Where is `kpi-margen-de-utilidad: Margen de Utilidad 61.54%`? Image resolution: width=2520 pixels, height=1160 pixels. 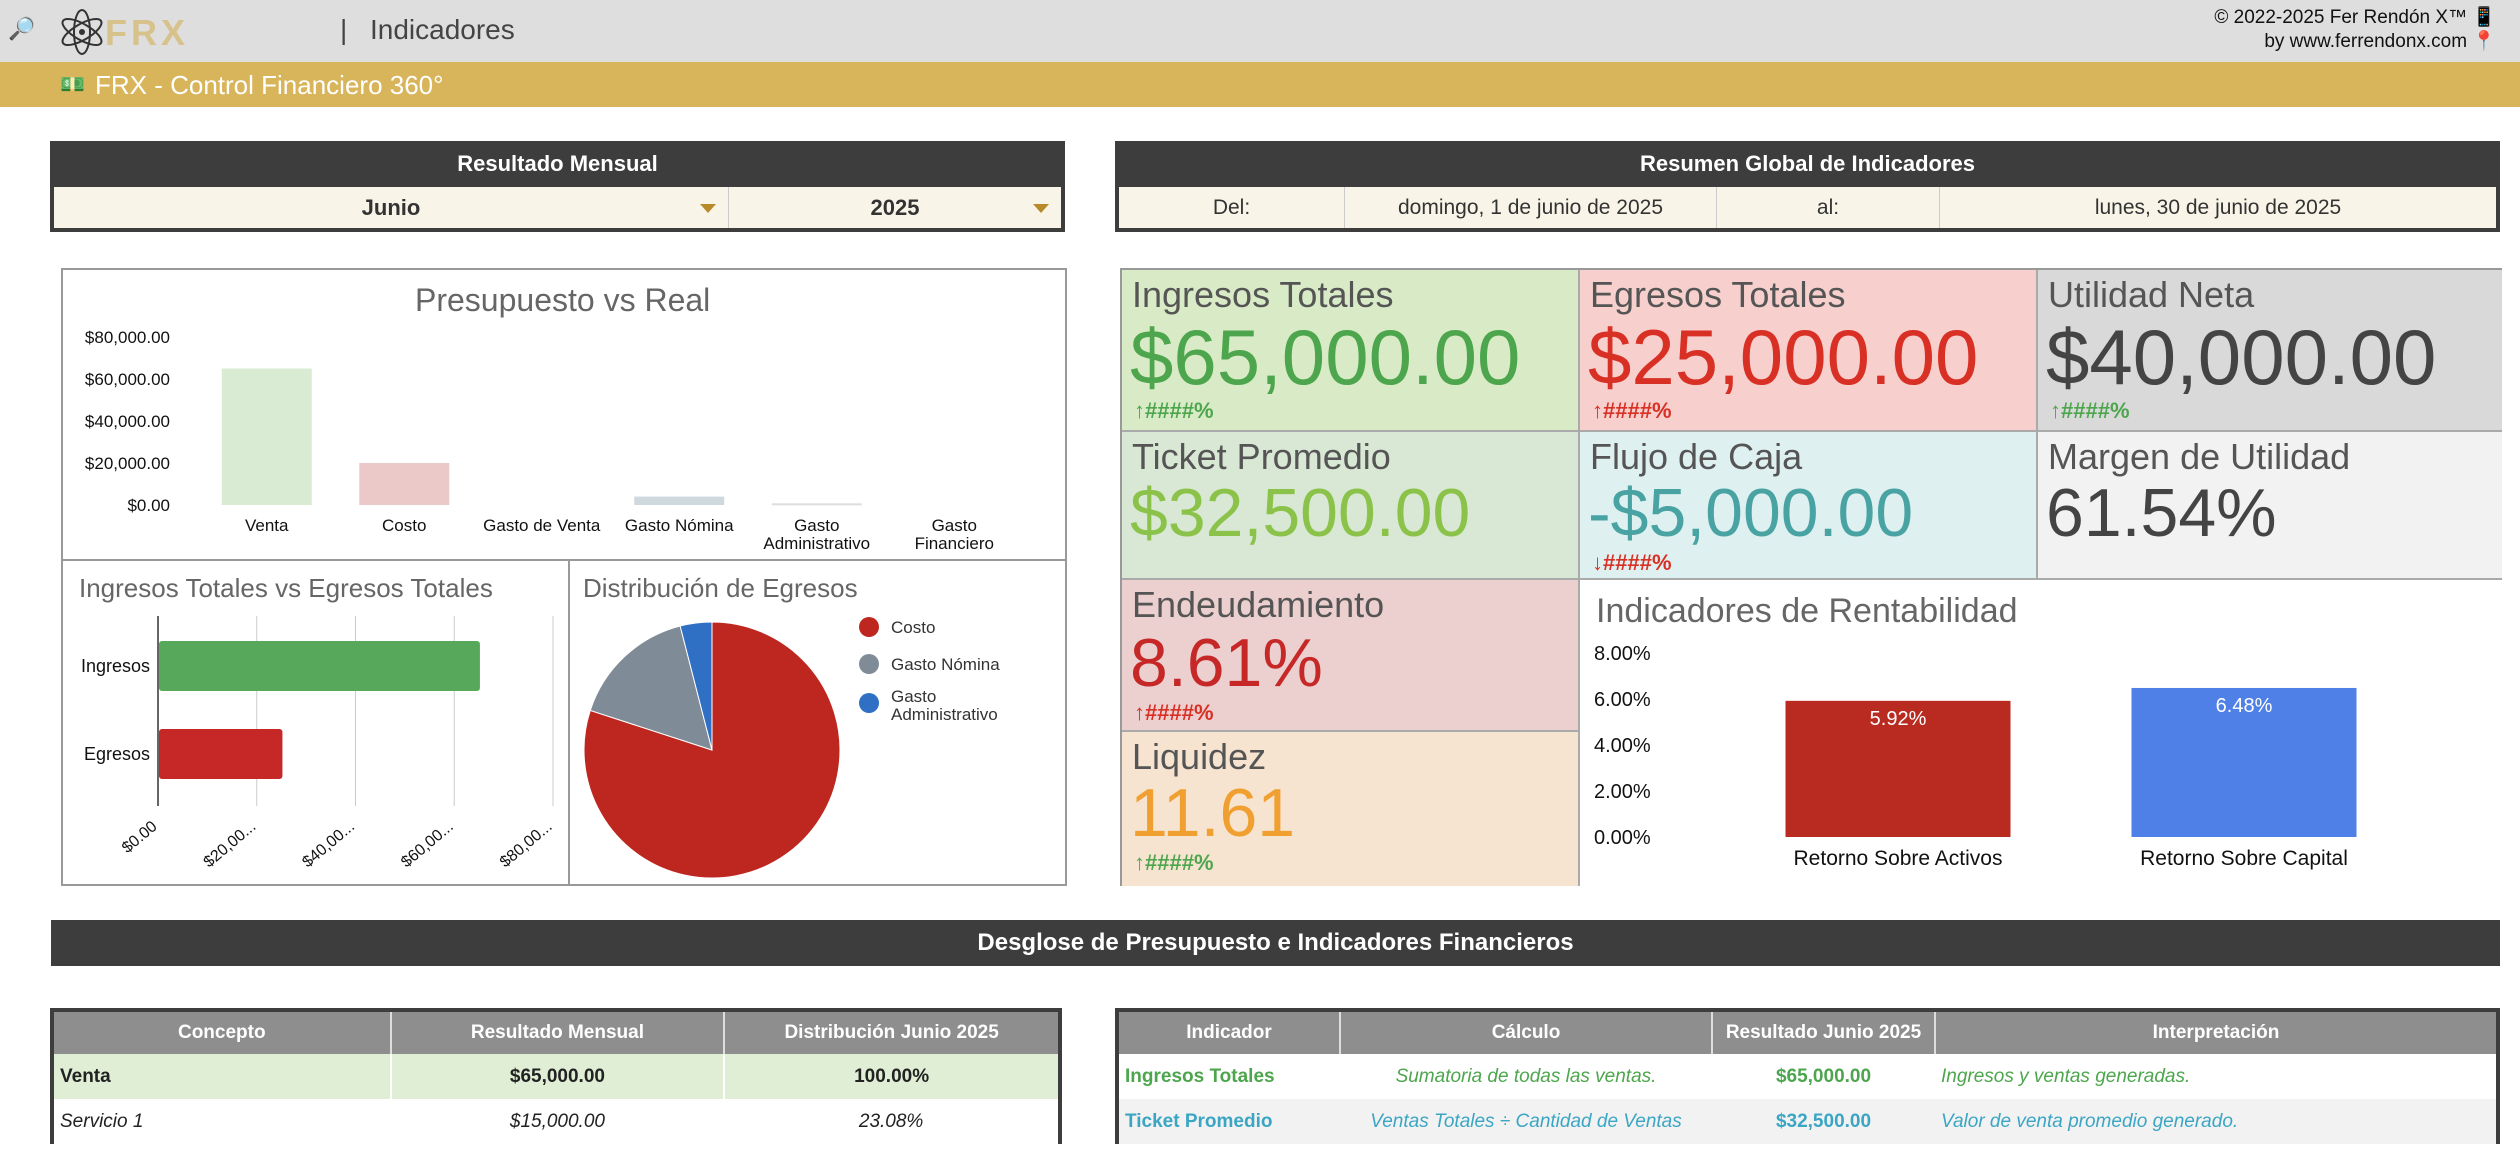 kpi-margen-de-utilidad: Margen de Utilidad 61.54% is located at coordinates (2270, 506).